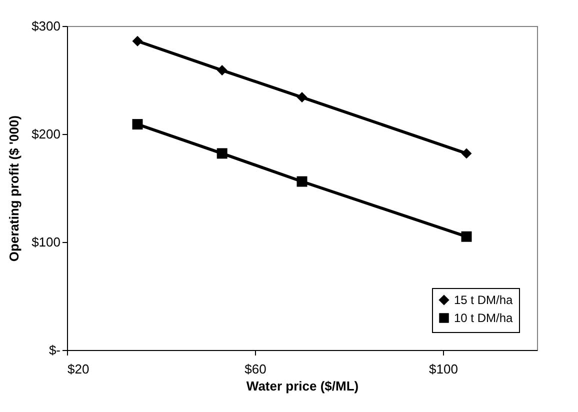 This screenshot has width=578, height=412. I want to click on y-tick-label: $300, so click(46, 26).